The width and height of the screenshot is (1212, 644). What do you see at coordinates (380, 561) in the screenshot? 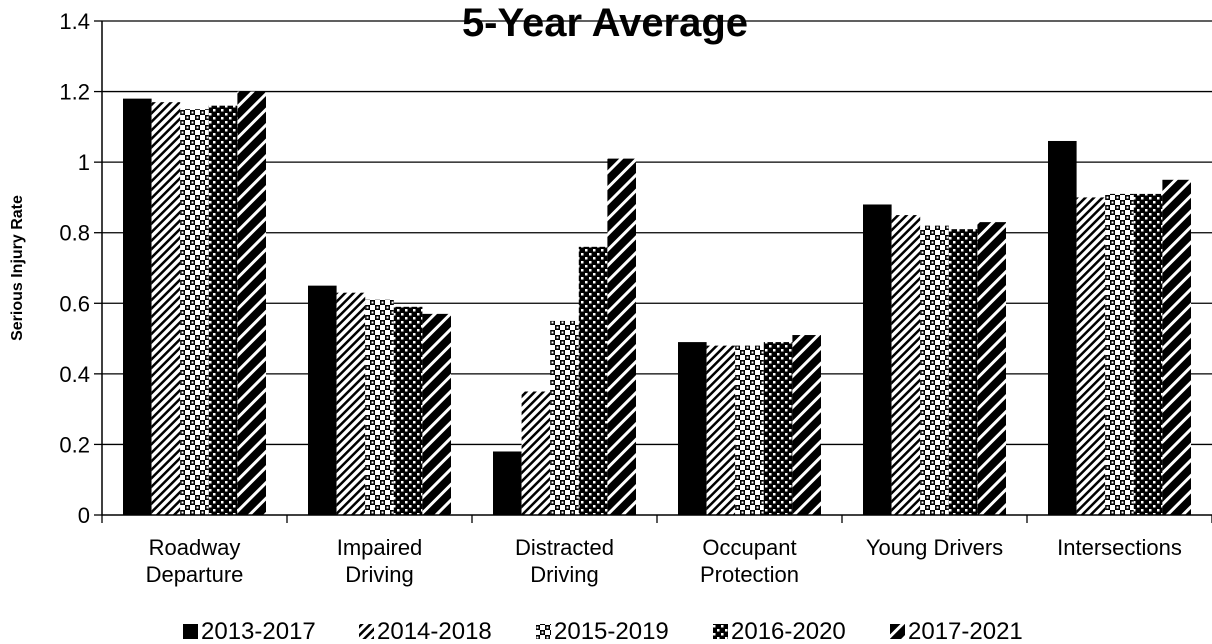
I see `x-tick-label: Impaired Driving` at bounding box center [380, 561].